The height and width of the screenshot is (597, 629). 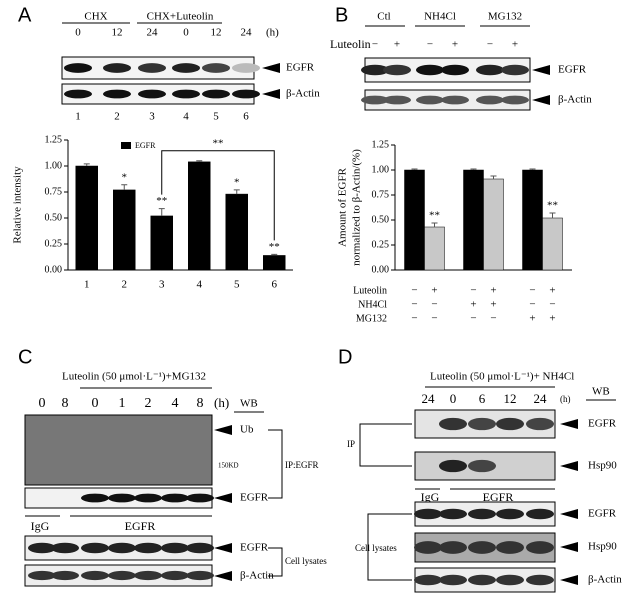 What do you see at coordinates (275, 285) in the screenshot?
I see `x-tick-label: 6` at bounding box center [275, 285].